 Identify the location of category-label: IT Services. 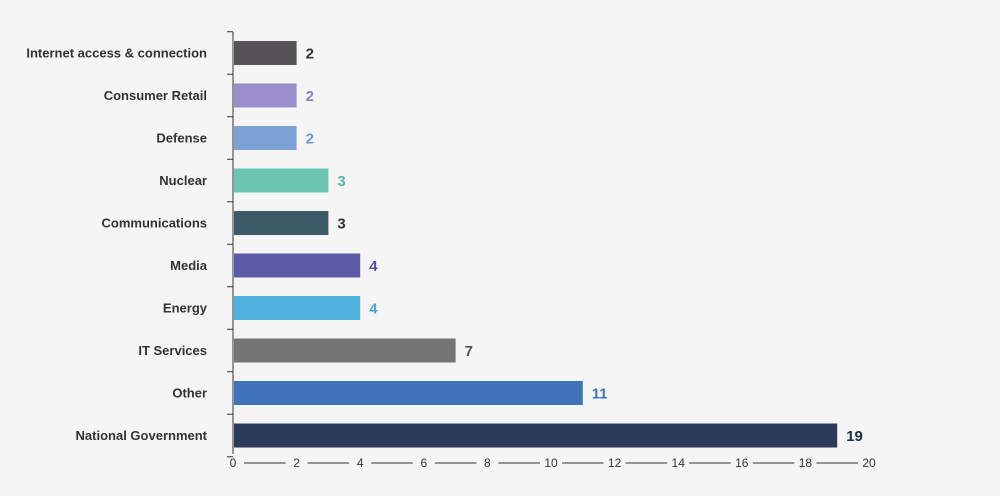
(172, 350).